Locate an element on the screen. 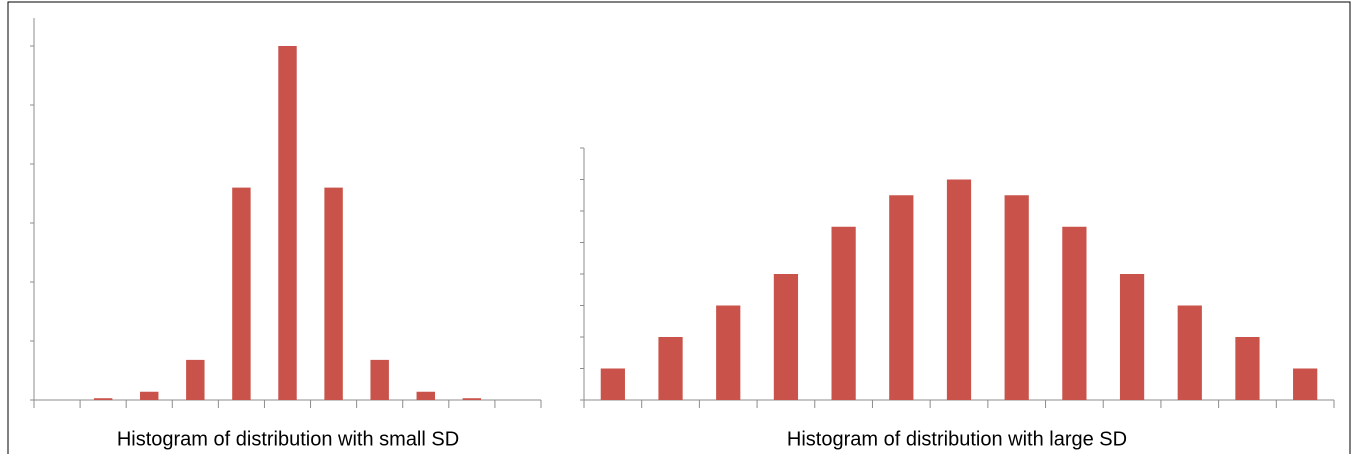  chart-title: Histogram of distribution with large SD is located at coordinates (957, 439).